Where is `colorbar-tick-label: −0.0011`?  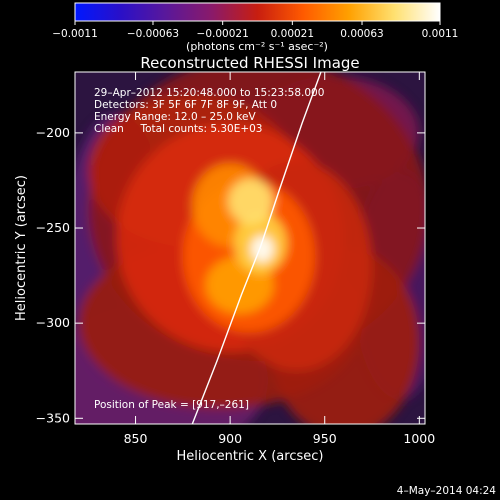
colorbar-tick-label: −0.0011 is located at coordinates (75, 34).